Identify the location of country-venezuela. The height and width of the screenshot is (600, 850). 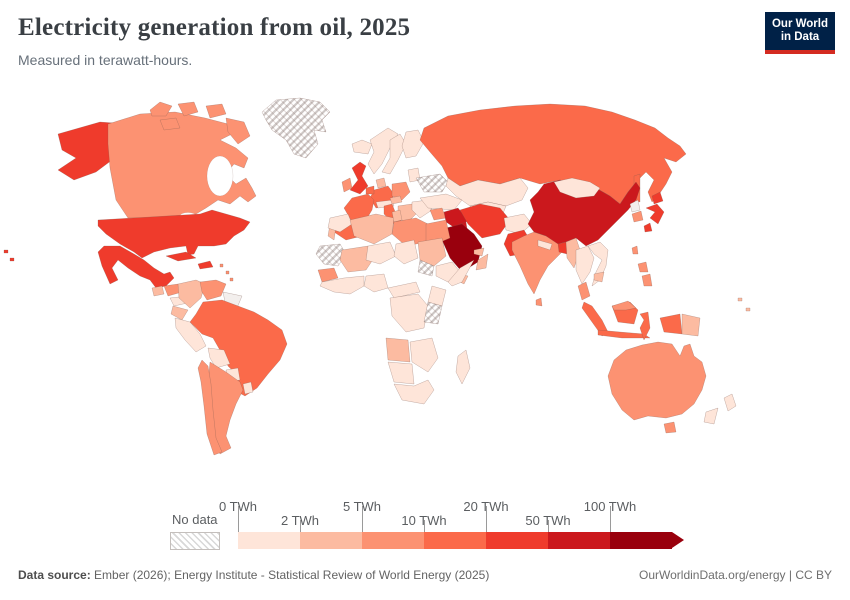
(213, 290).